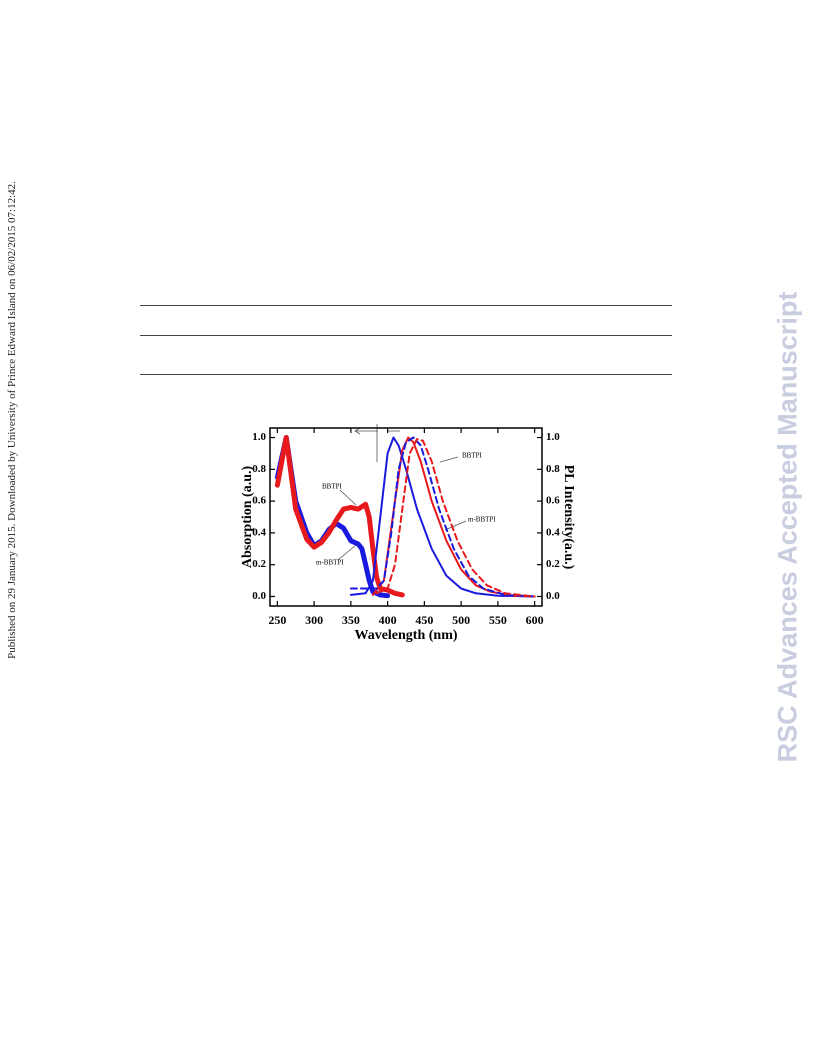 This screenshot has width=816, height=1056. Describe the element at coordinates (259, 437) in the screenshot. I see `y-tick-label: 1.0` at that location.